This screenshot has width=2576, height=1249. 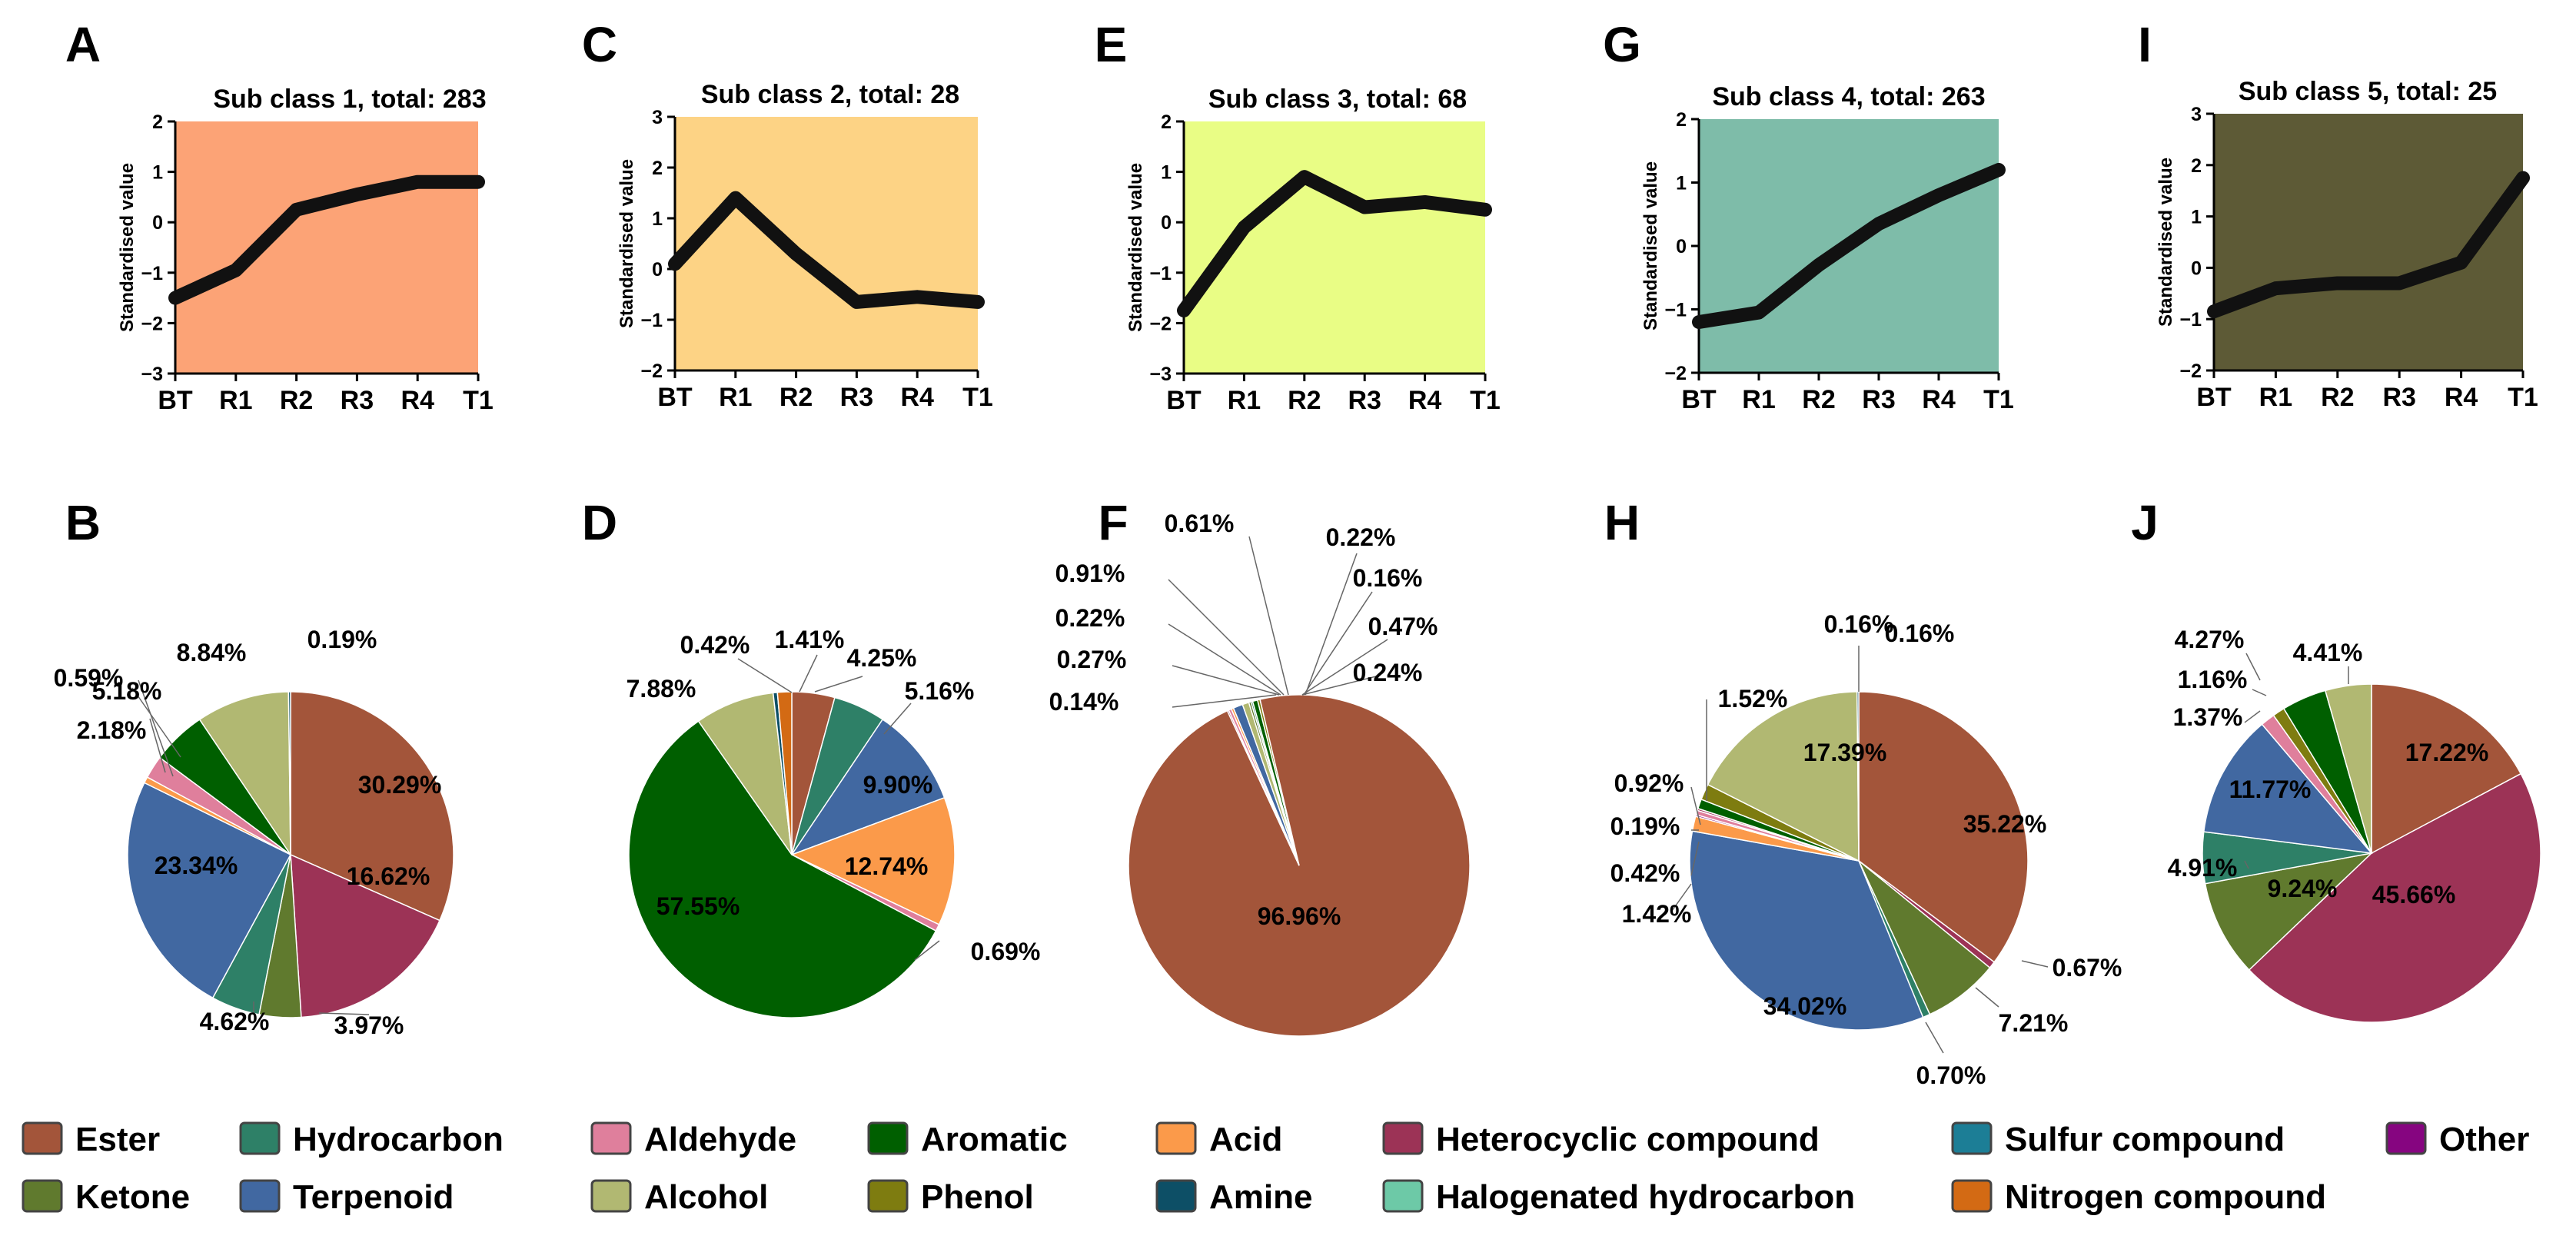 I want to click on slice-label: 0.14%, so click(x=1084, y=702).